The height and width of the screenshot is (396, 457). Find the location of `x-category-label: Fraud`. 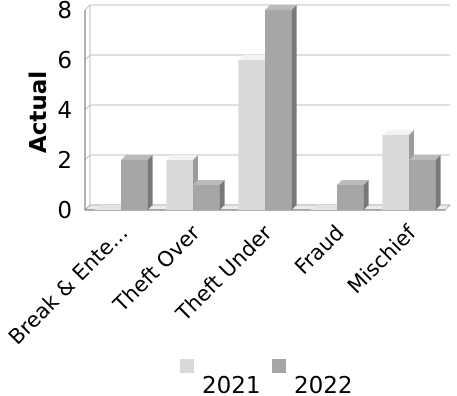

x-category-label: Fraud is located at coordinates (319, 250).